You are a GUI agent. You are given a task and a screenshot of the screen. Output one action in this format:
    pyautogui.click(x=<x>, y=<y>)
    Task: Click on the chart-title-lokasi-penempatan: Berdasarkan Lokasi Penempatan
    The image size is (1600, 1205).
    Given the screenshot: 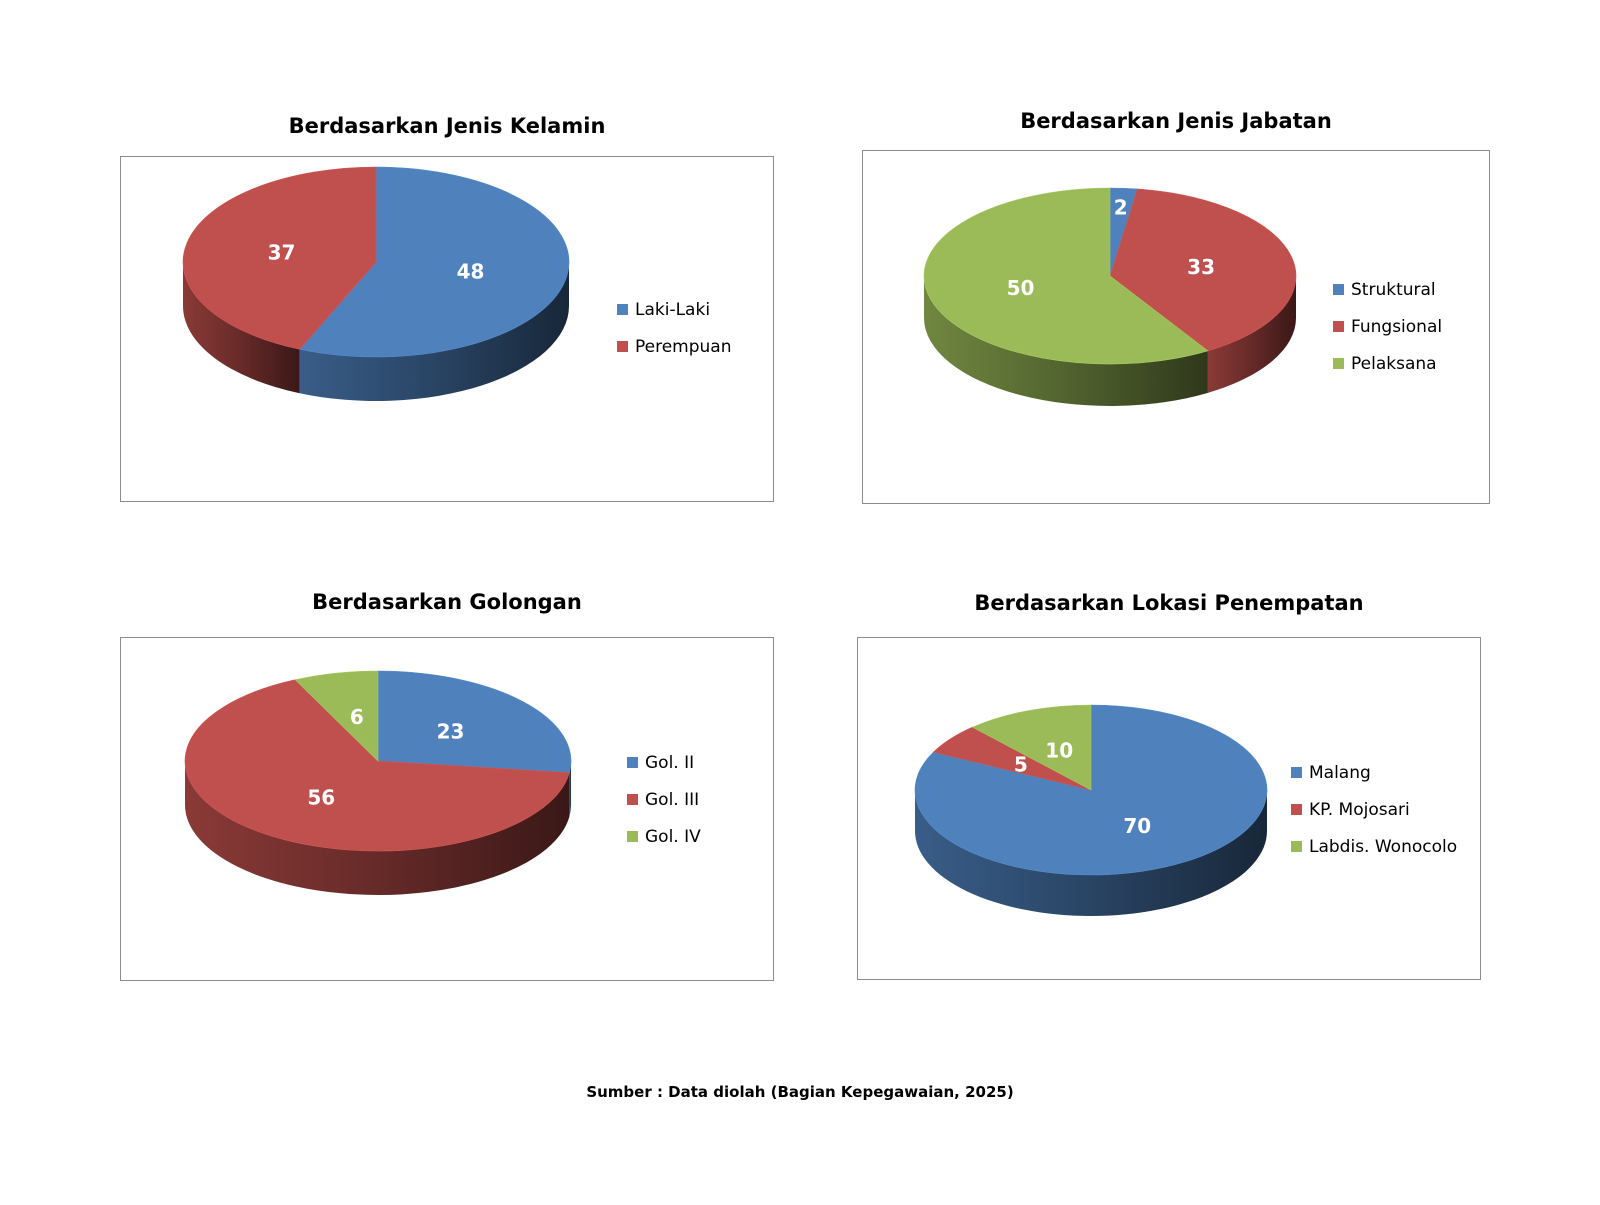 What is the action you would take?
    pyautogui.click(x=1169, y=603)
    